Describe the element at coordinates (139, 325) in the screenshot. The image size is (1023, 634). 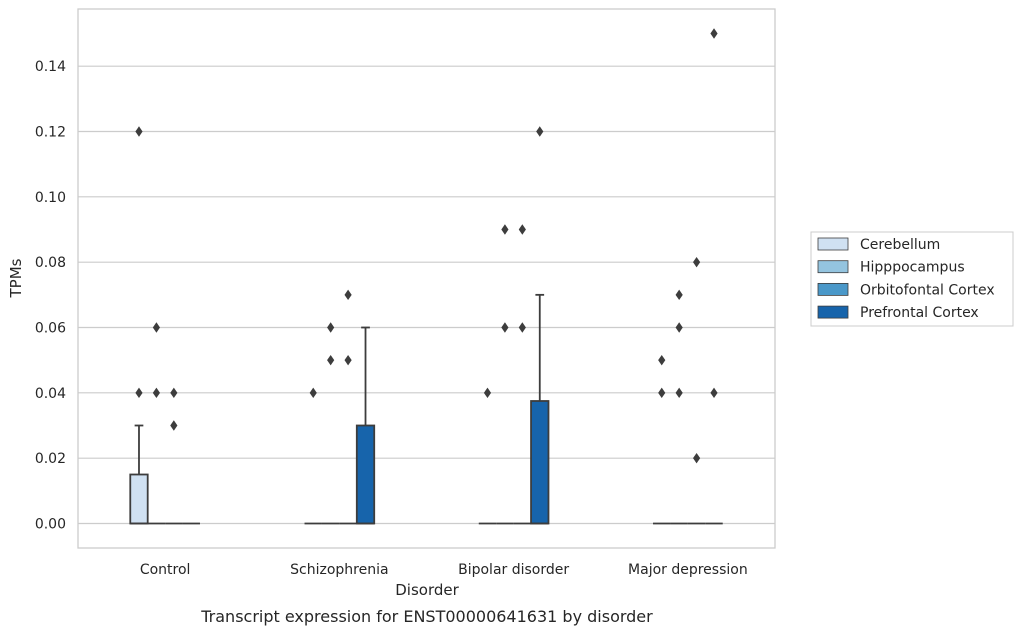
I see `box-cerebellum-control` at that location.